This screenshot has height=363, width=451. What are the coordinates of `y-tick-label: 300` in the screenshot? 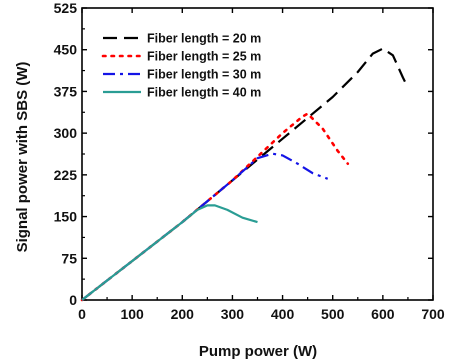 It's located at (66, 133).